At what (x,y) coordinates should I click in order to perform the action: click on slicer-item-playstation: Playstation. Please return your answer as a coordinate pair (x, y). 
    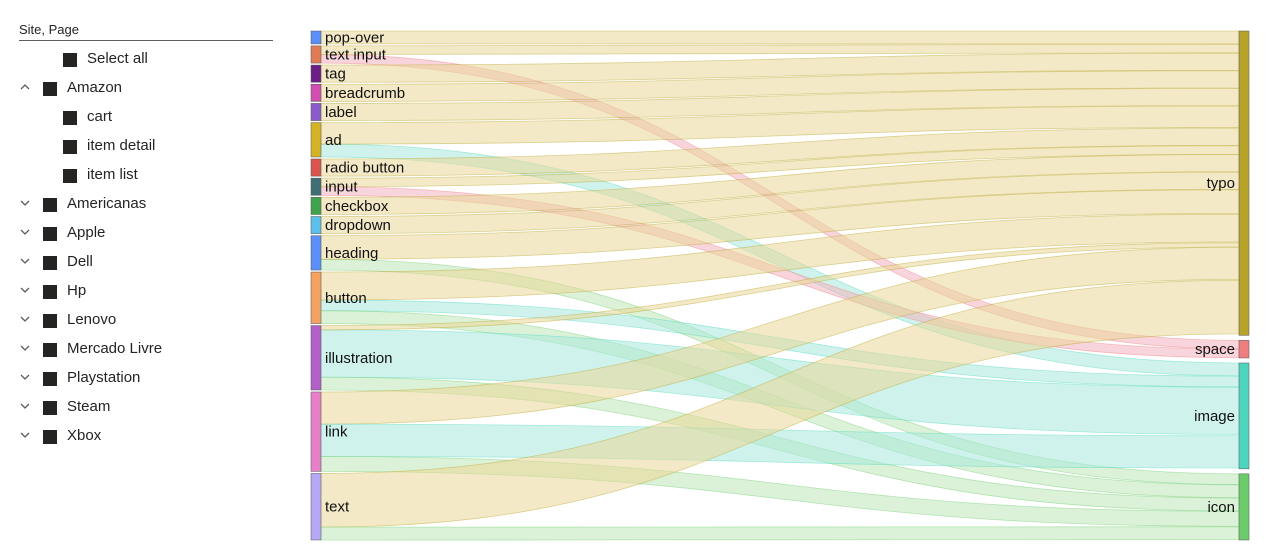
    Looking at the image, I should click on (146, 379).